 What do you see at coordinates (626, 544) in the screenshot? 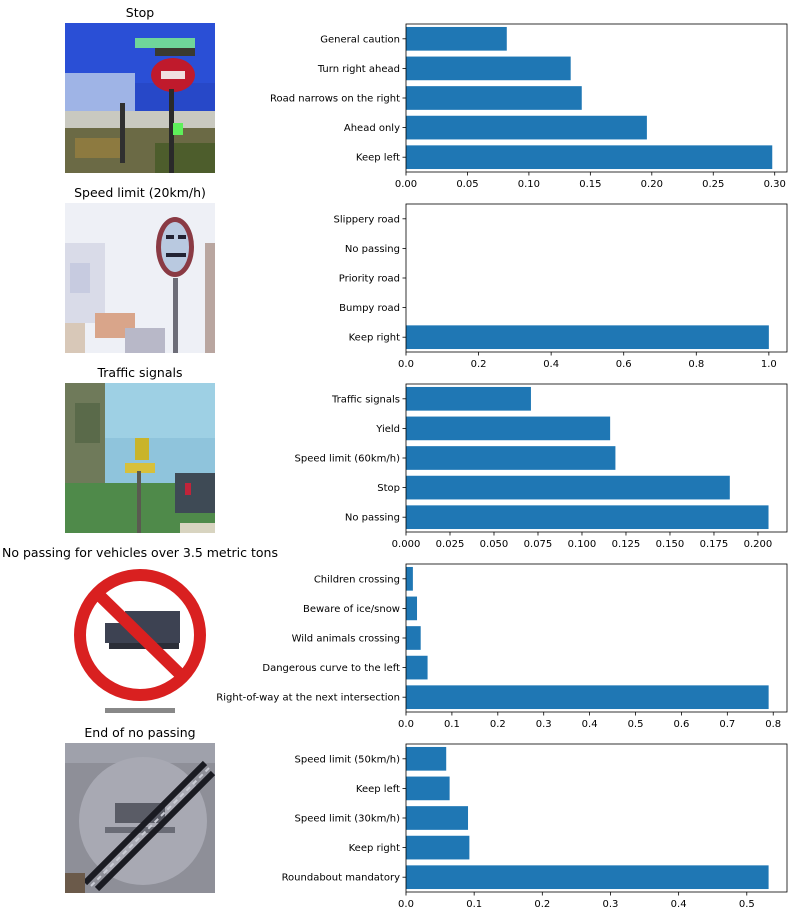
I see `x-tick-label: 0.125` at bounding box center [626, 544].